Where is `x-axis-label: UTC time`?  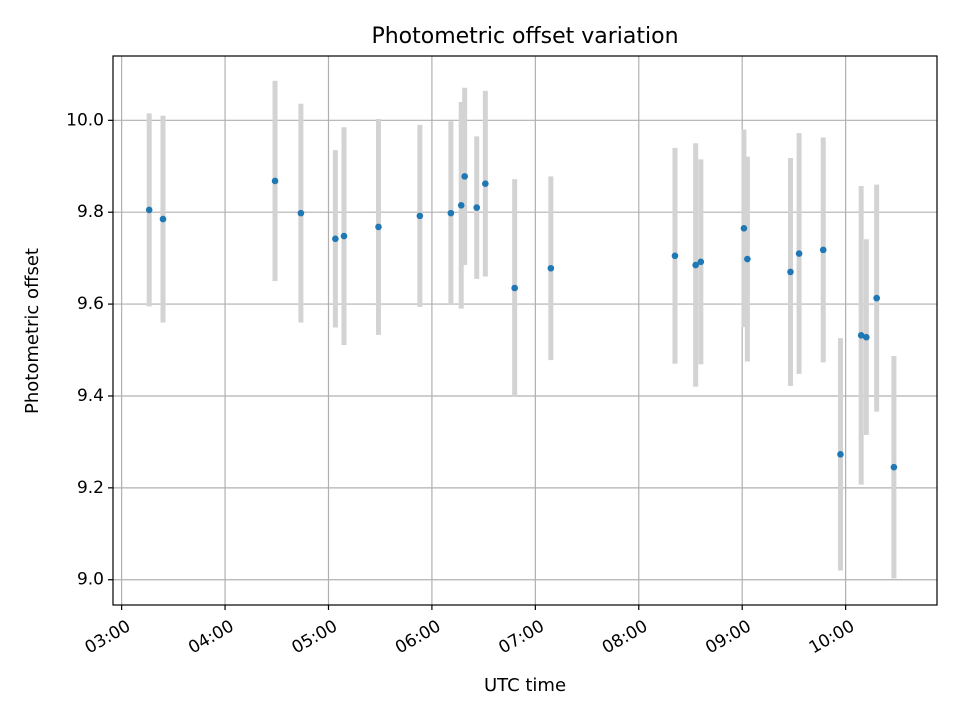 x-axis-label: UTC time is located at coordinates (525, 685).